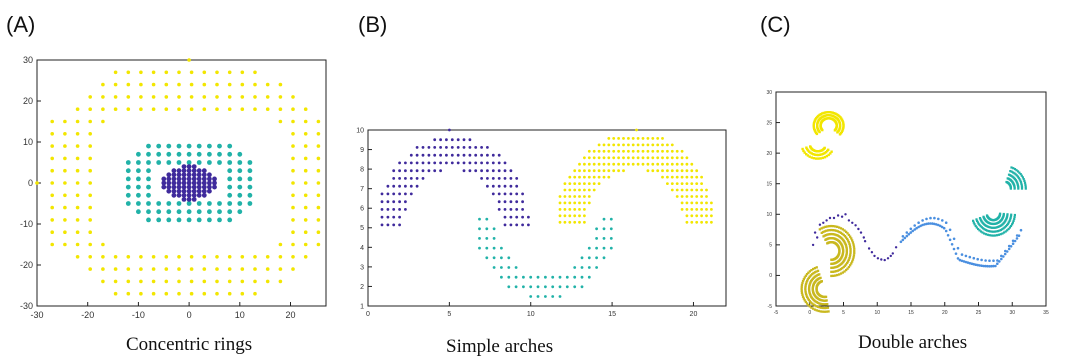 Image resolution: width=1066 pixels, height=356 pixels. Describe the element at coordinates (612, 314) in the screenshot. I see `panel-b-xtick-label: 15` at that location.